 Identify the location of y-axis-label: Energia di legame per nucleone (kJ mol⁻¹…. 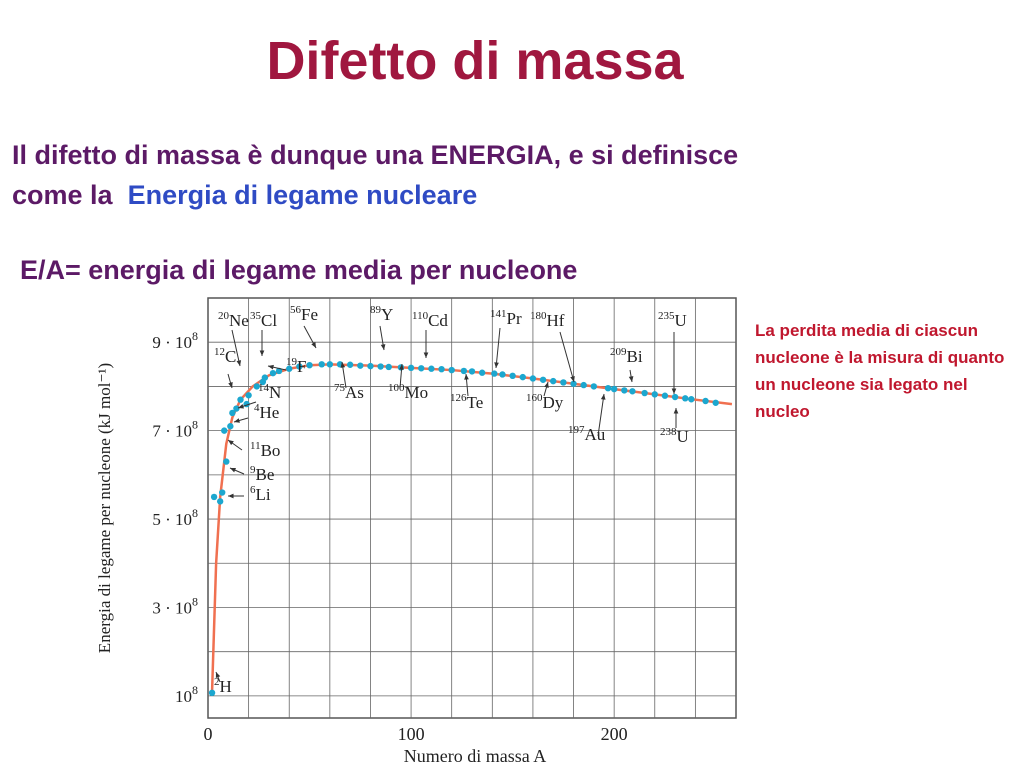
(104, 508).